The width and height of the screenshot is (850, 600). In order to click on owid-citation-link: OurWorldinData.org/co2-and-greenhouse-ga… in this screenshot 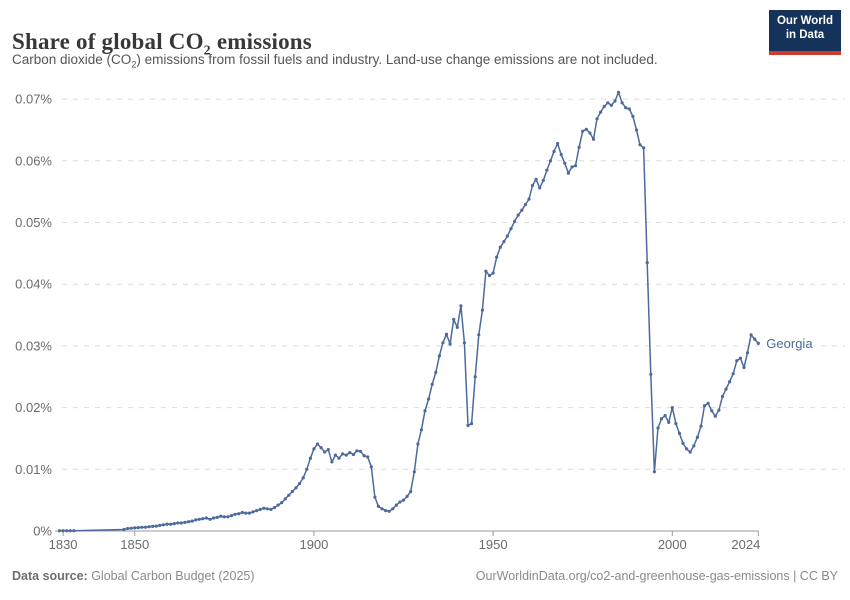, I will do `click(656, 576)`.